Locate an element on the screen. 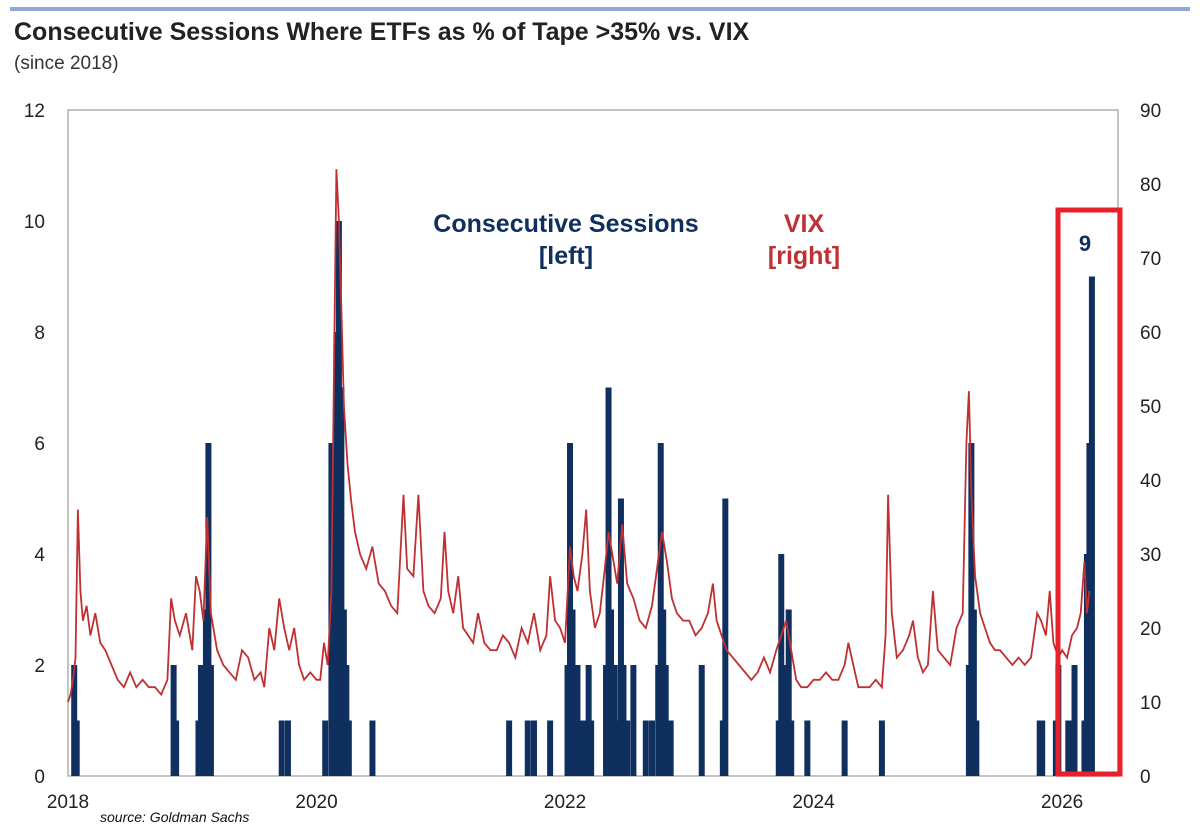 This screenshot has width=1200, height=836. x-axis-tick-label: 2018 is located at coordinates (68, 802).